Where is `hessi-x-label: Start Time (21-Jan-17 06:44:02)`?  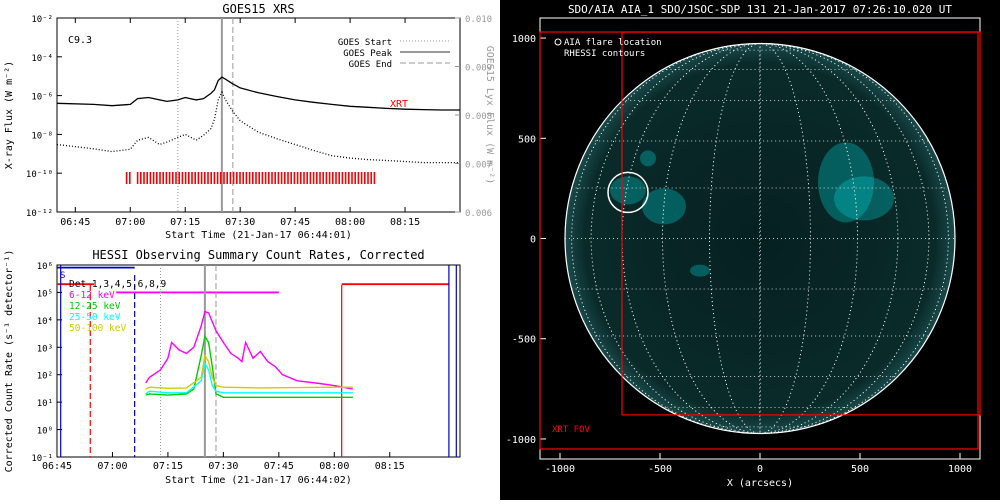
hessi-x-label: Start Time (21-Jan-17 06:44:02) is located at coordinates (258, 480).